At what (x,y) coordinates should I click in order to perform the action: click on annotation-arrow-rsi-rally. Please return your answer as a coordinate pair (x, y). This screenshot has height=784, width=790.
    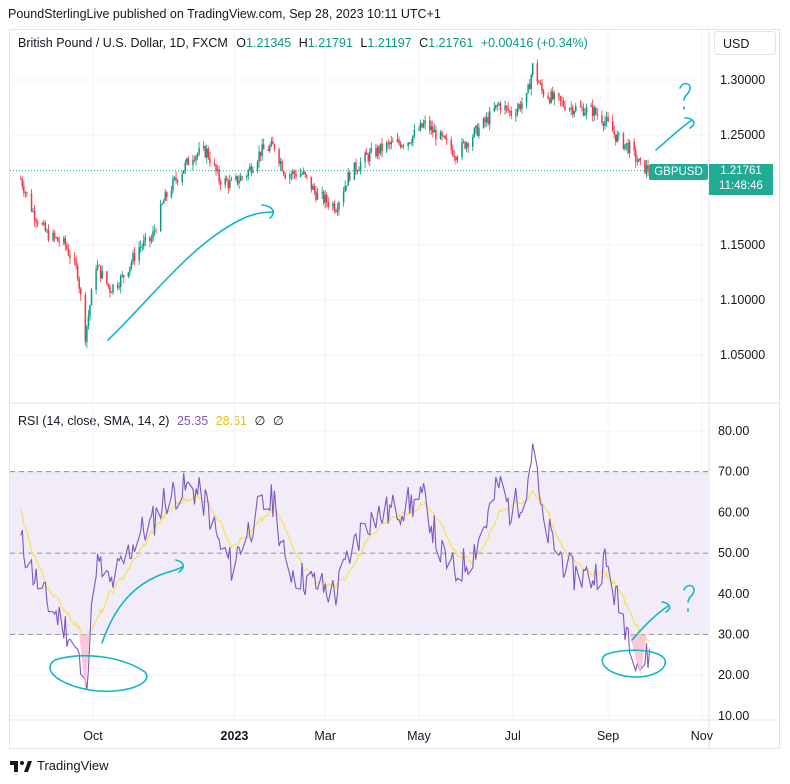
    Looking at the image, I should click on (143, 601).